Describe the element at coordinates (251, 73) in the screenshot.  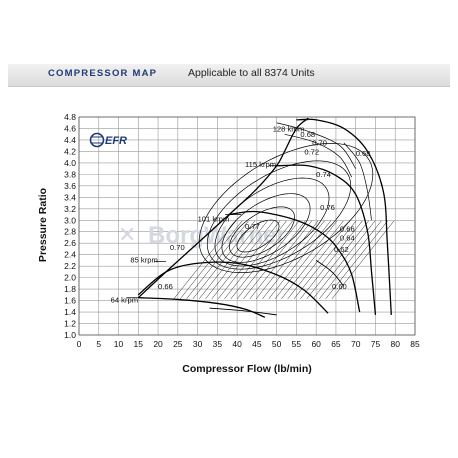
I see `chart-header-subtitle: Applicable to all 8374 Units` at that location.